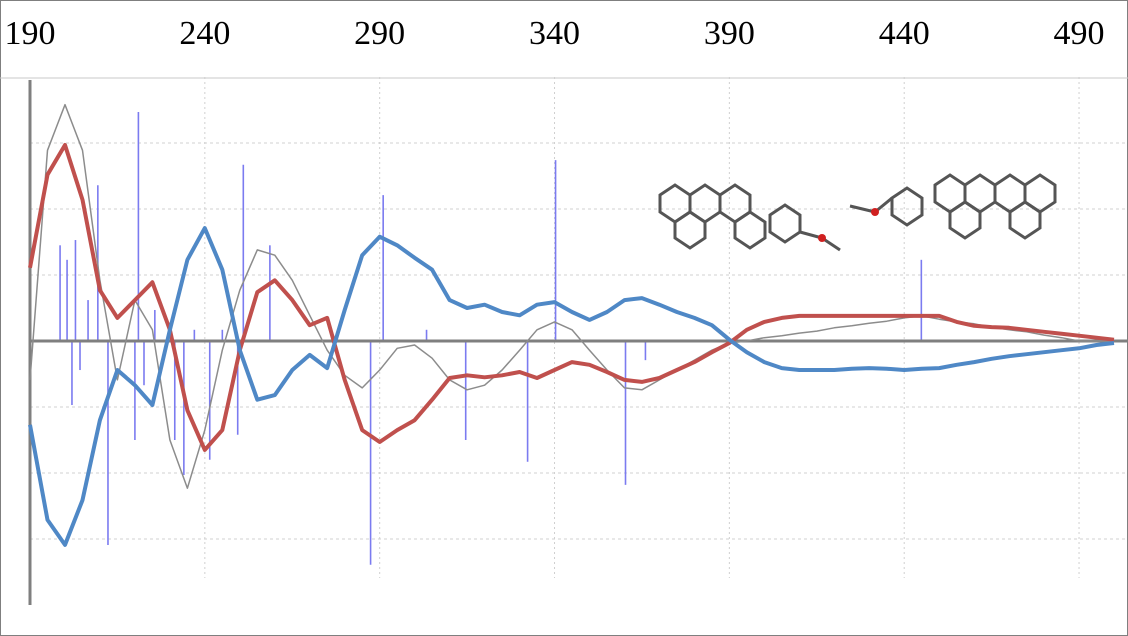 The image size is (1128, 636). Describe the element at coordinates (729, 33) in the screenshot. I see `x-tick-label: 390` at that location.